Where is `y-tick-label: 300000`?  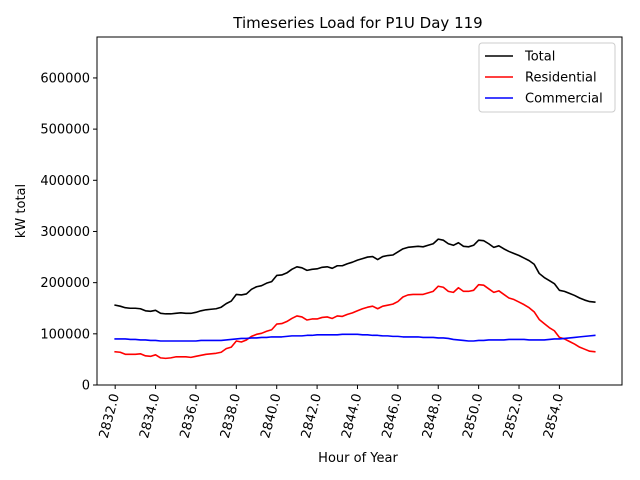
y-tick-label: 300000 is located at coordinates (65, 232).